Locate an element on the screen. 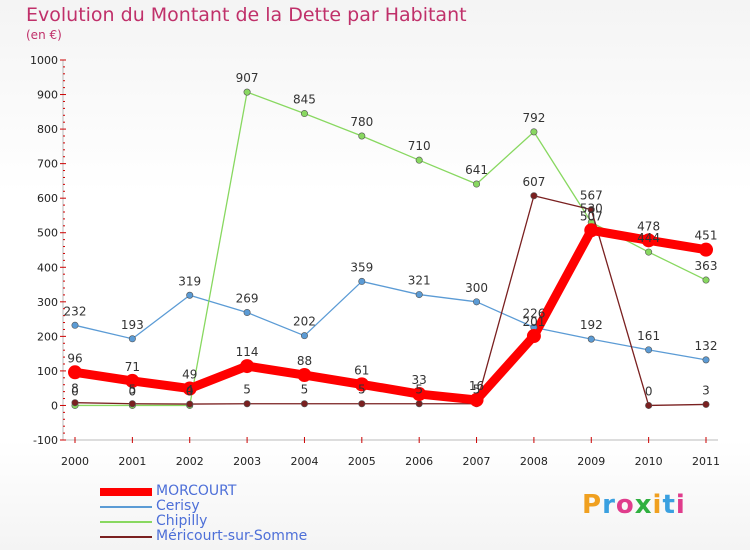 The height and width of the screenshot is (550, 750). data-label: 641 is located at coordinates (476, 170).